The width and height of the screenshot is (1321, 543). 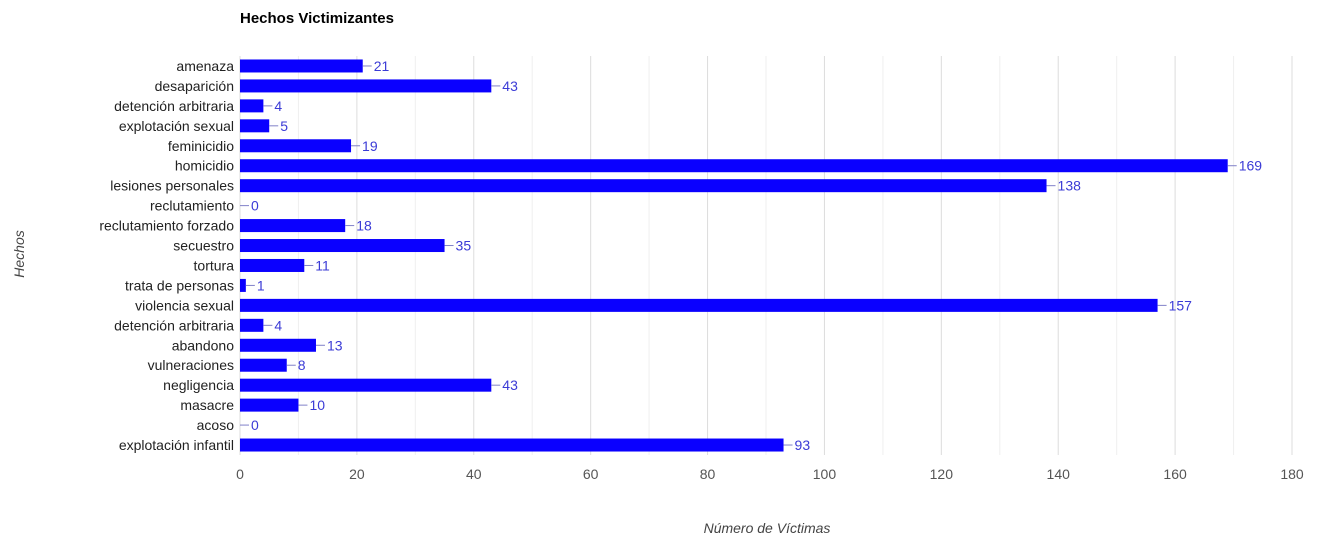 What do you see at coordinates (942, 474) in the screenshot?
I see `x-tick-label: 120` at bounding box center [942, 474].